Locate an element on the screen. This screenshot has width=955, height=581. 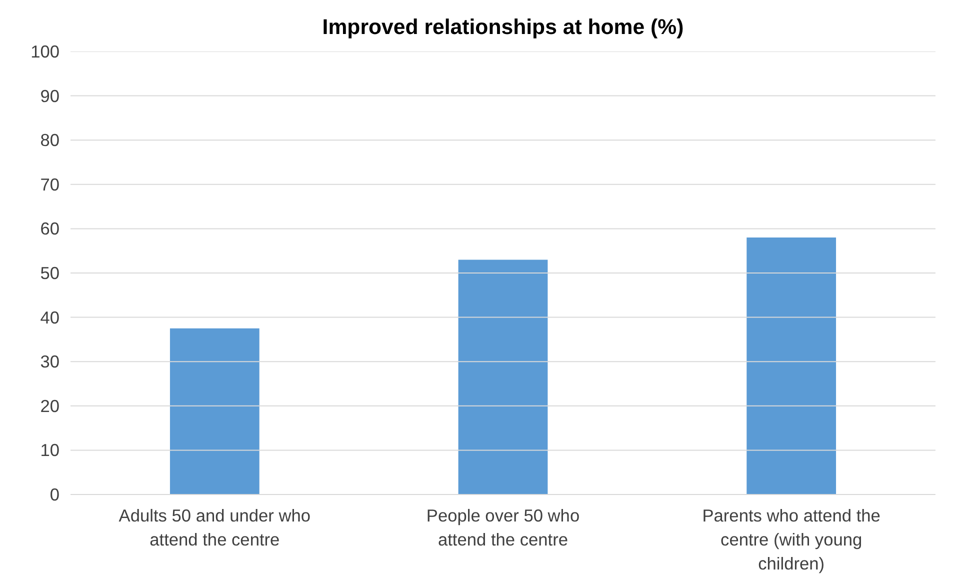
y-tick-label: 30 is located at coordinates (50, 362).